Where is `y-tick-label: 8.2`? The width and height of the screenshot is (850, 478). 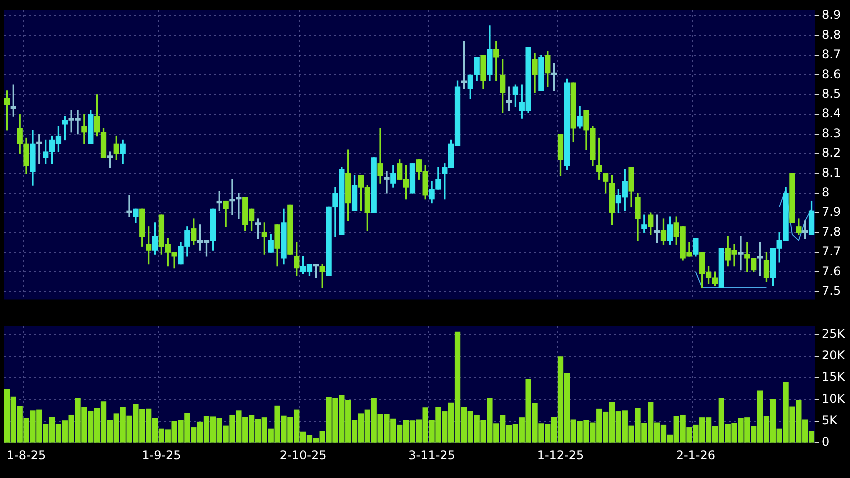
y-tick-label: 8.2 is located at coordinates (832, 153).